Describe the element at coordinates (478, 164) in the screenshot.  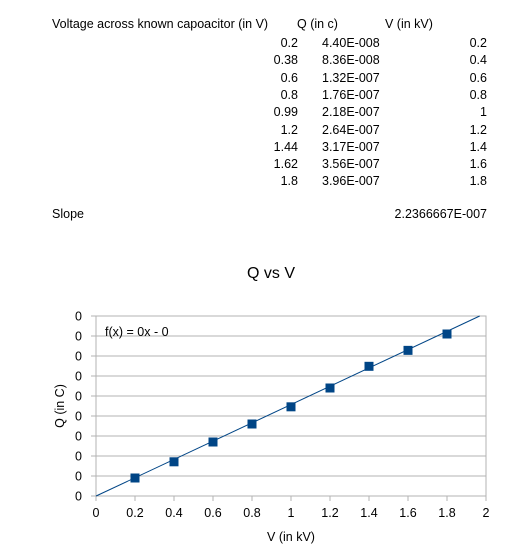
I see `cell-v-kv: 1.6` at that location.